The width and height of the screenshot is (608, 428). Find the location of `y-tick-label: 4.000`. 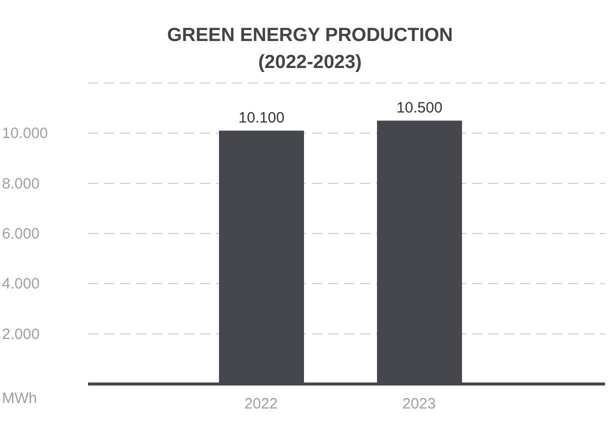

y-tick-label: 4.000 is located at coordinates (21, 284).